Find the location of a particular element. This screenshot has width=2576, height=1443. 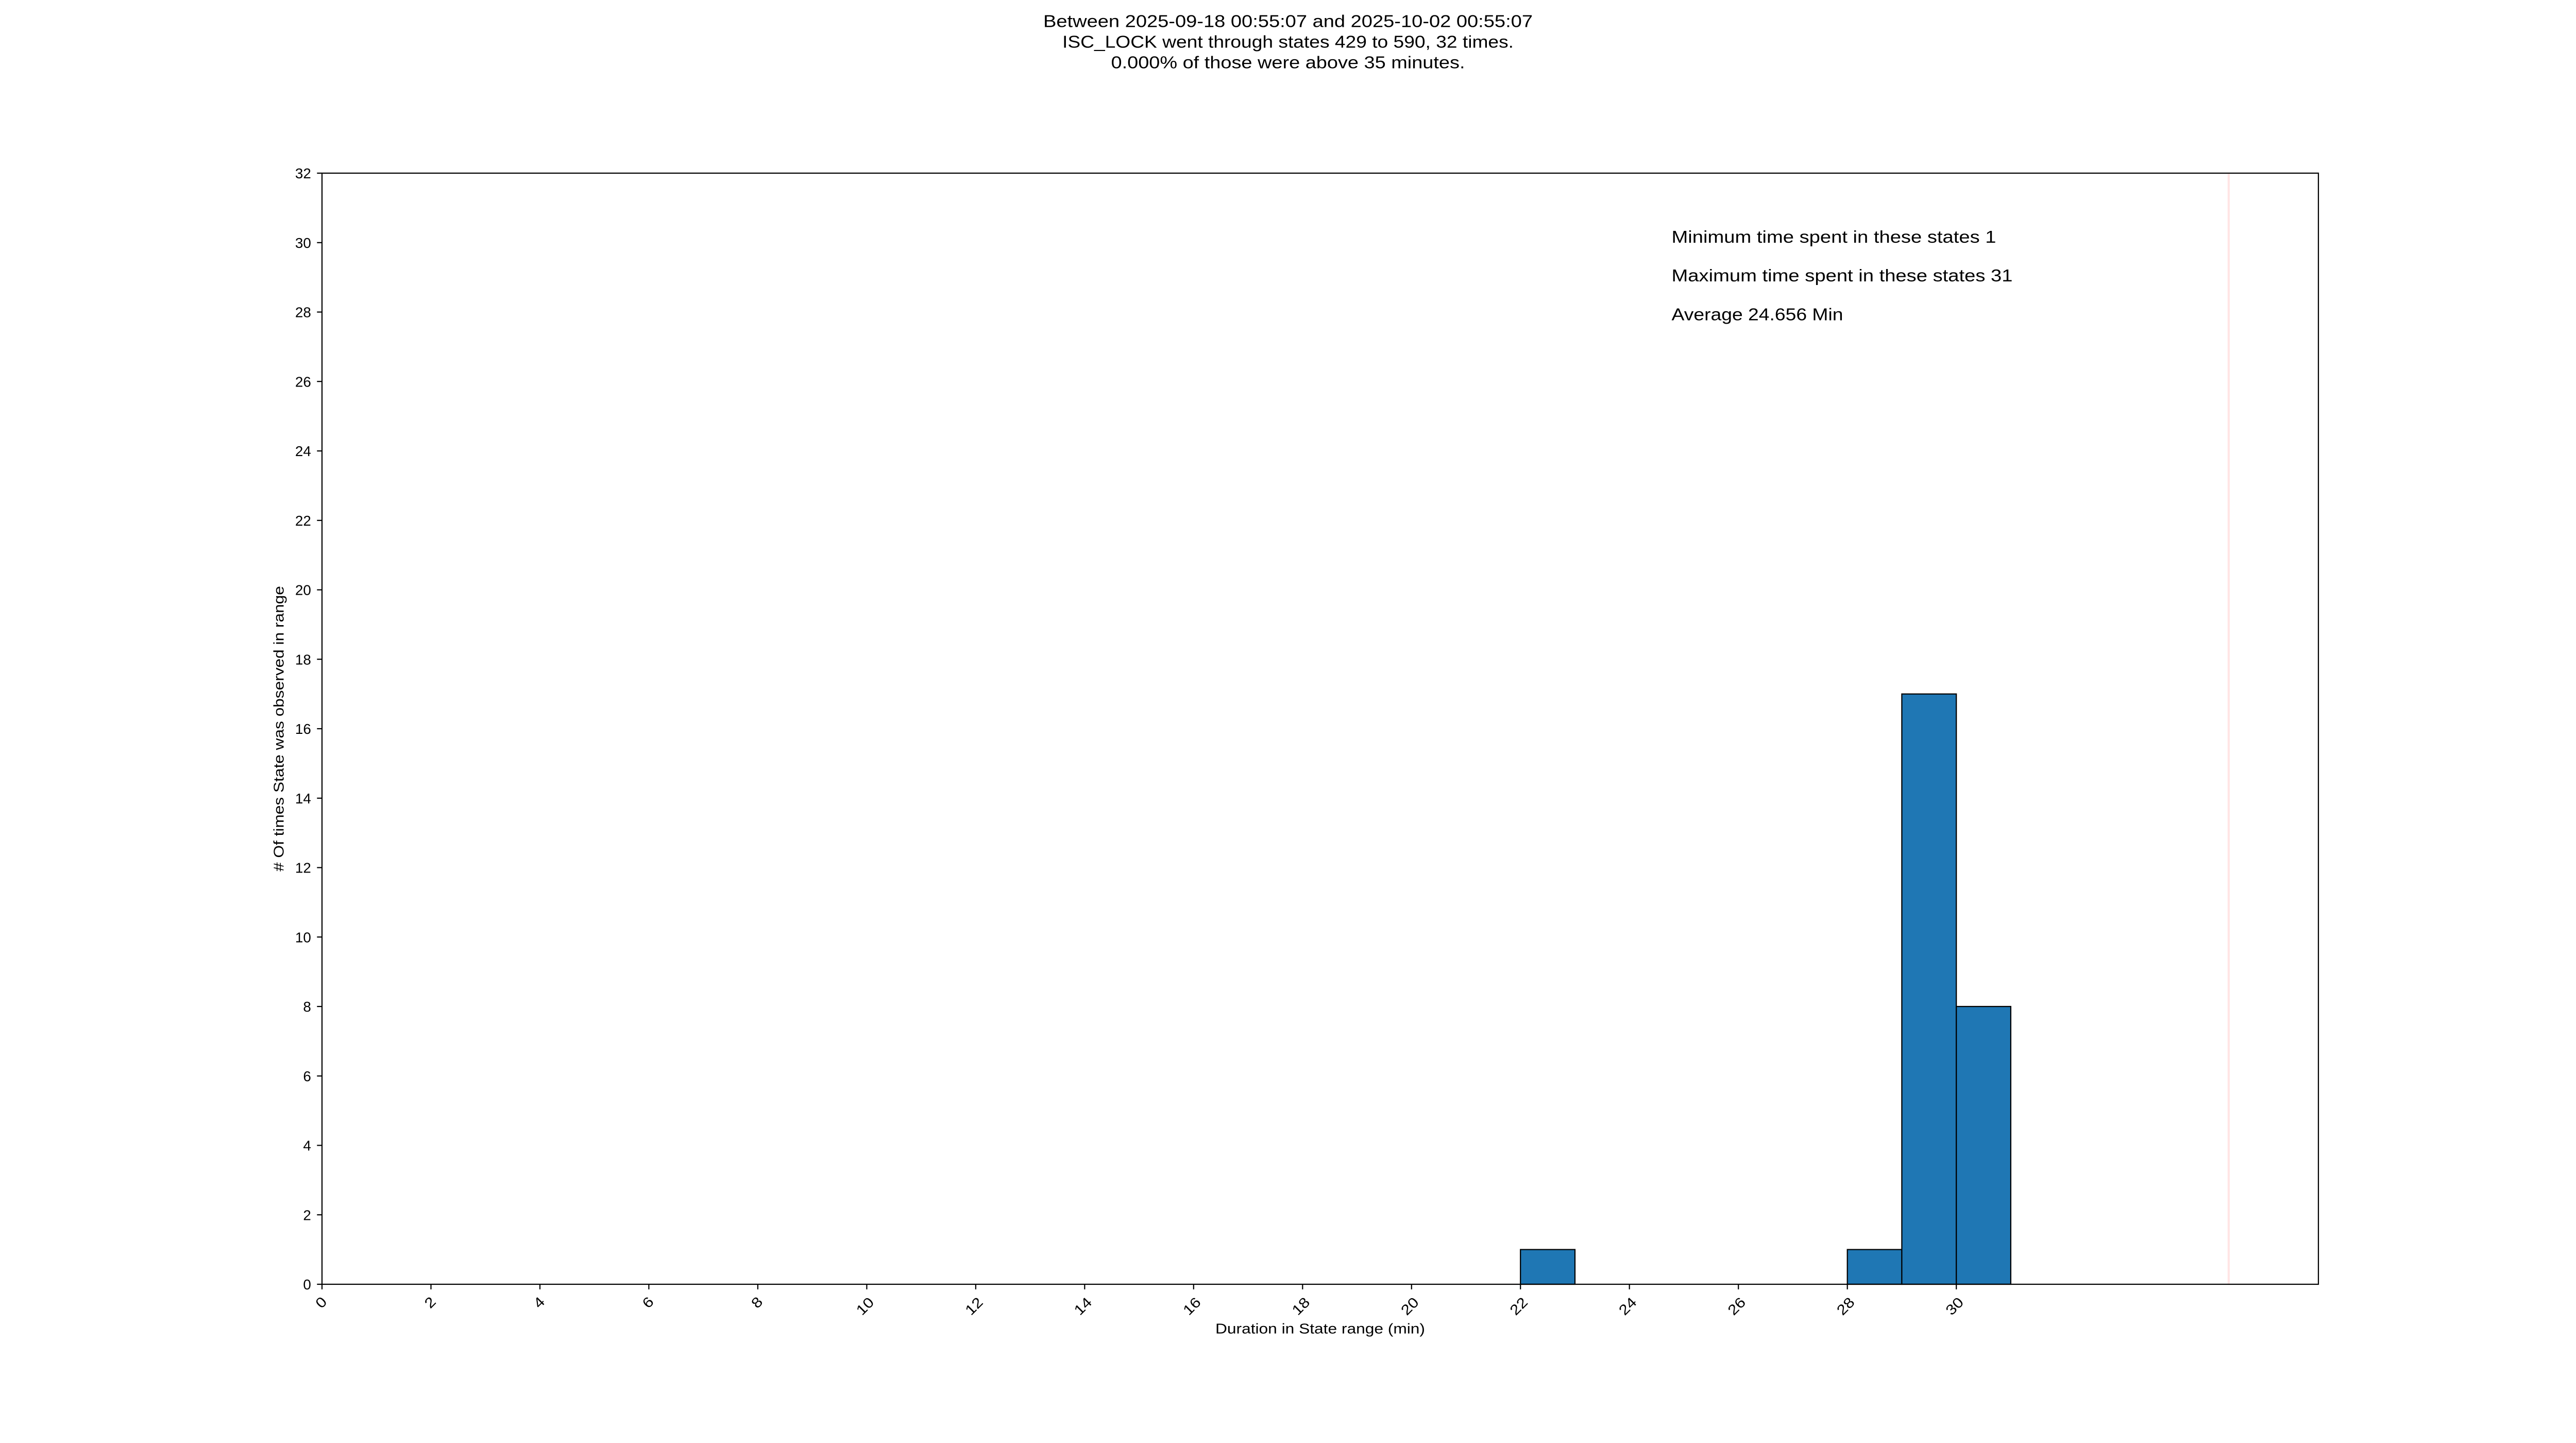

svg-text:# Of times State was observed: # Of times State was observed in range is located at coordinates (279, 728).